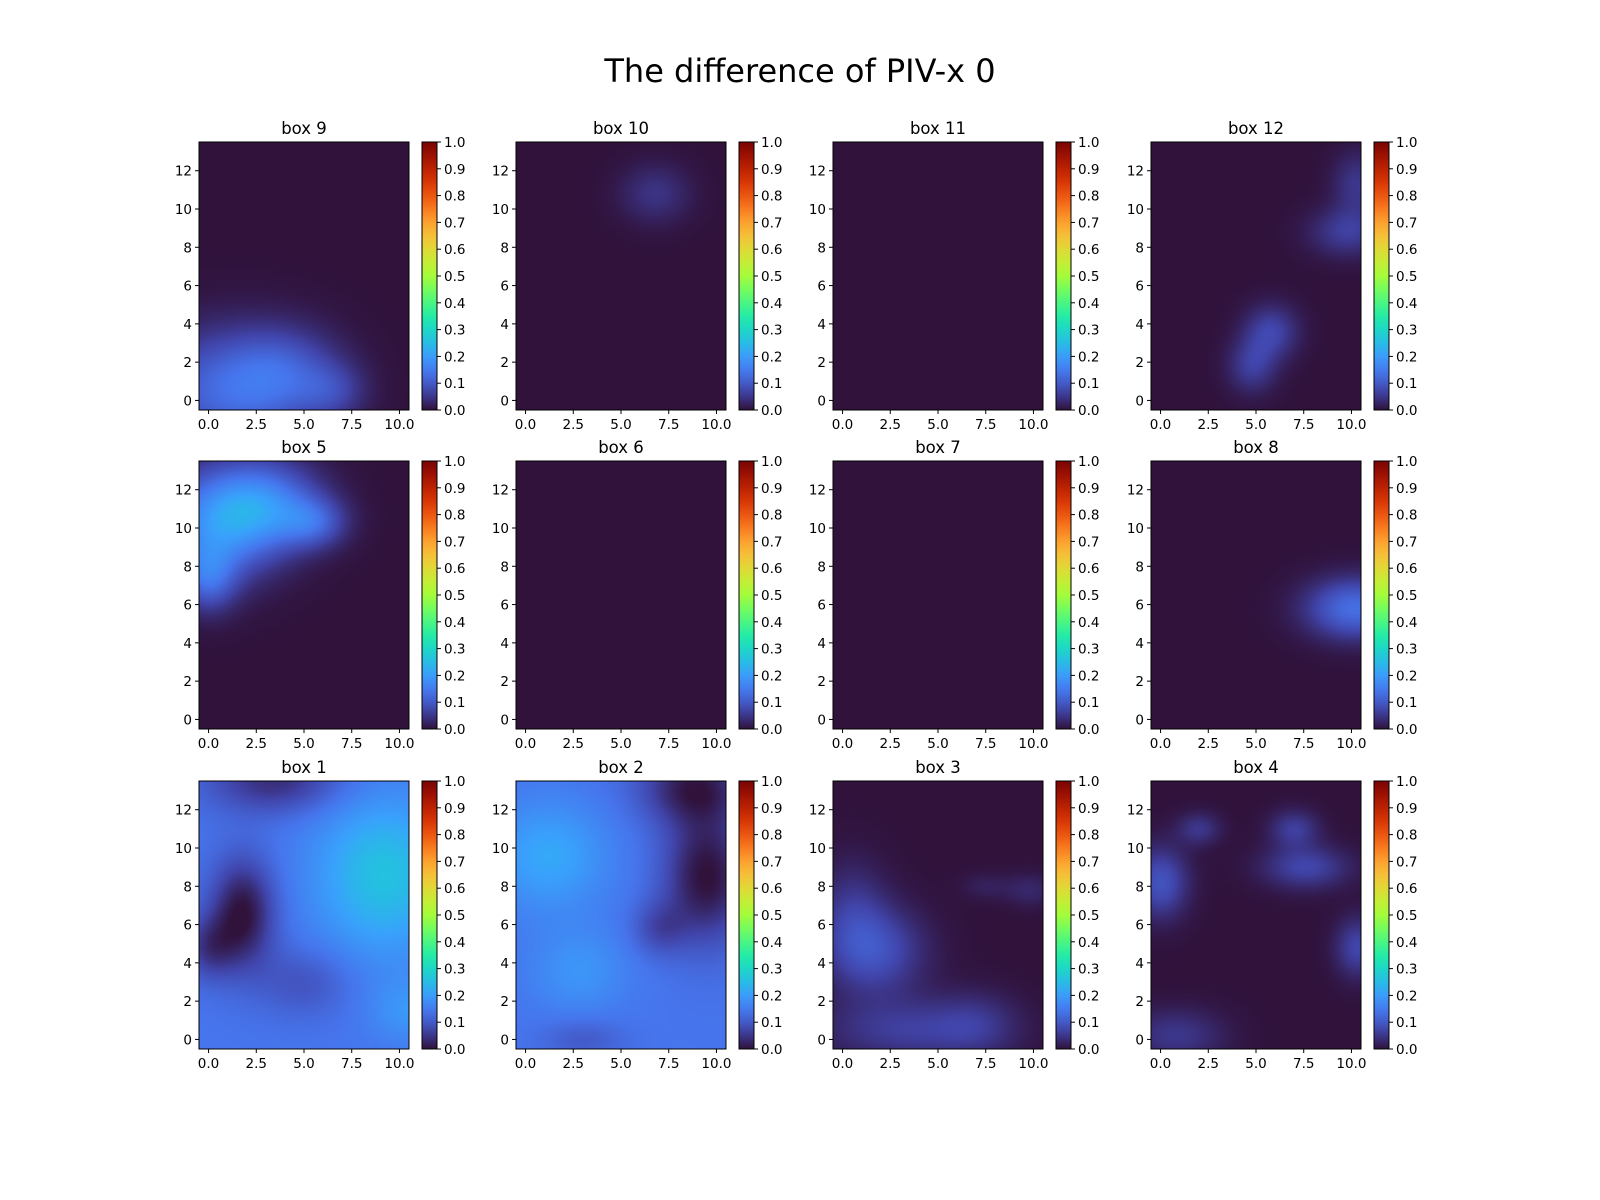 This screenshot has width=1600, height=1200. Describe the element at coordinates (500, 491) in the screenshot. I see `y-tick-label: 12` at that location.